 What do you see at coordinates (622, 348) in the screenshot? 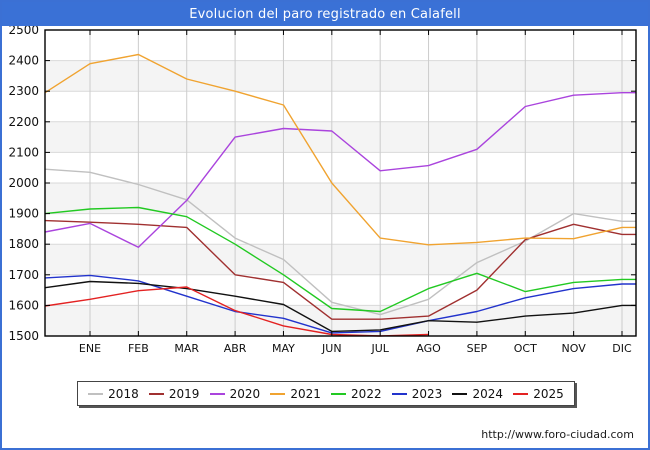
I see `svg-text: DIC` at bounding box center [622, 348].